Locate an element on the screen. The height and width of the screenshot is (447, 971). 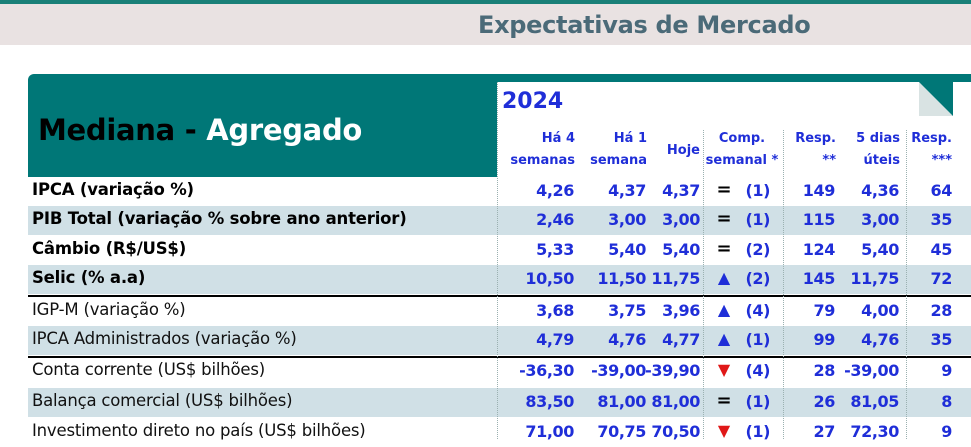
cell-resp: 145 is located at coordinates (819, 278).